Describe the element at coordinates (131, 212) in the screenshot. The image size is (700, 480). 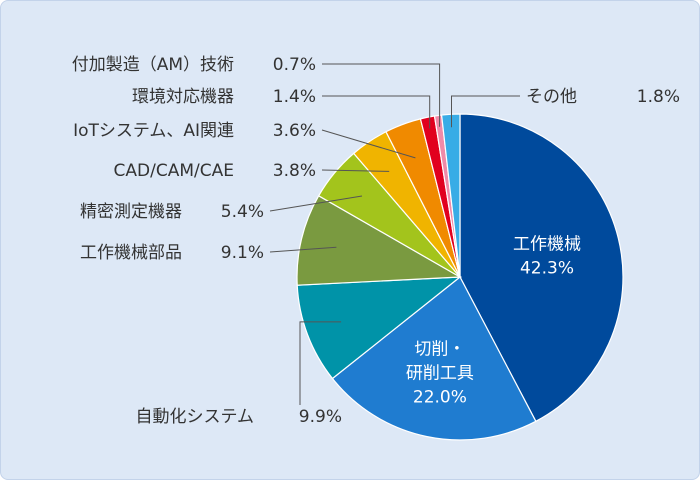
I see `slice-name-label: 精密測定機器` at that location.